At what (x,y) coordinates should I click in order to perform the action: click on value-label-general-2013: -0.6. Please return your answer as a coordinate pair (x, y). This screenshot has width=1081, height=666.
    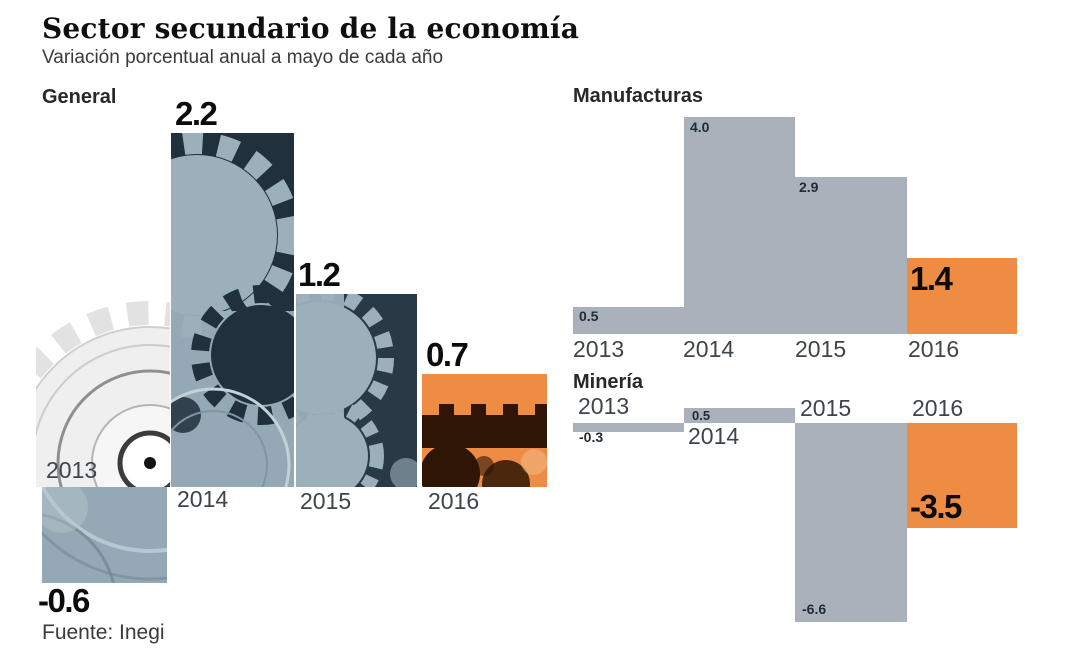
    Looking at the image, I should click on (64, 600).